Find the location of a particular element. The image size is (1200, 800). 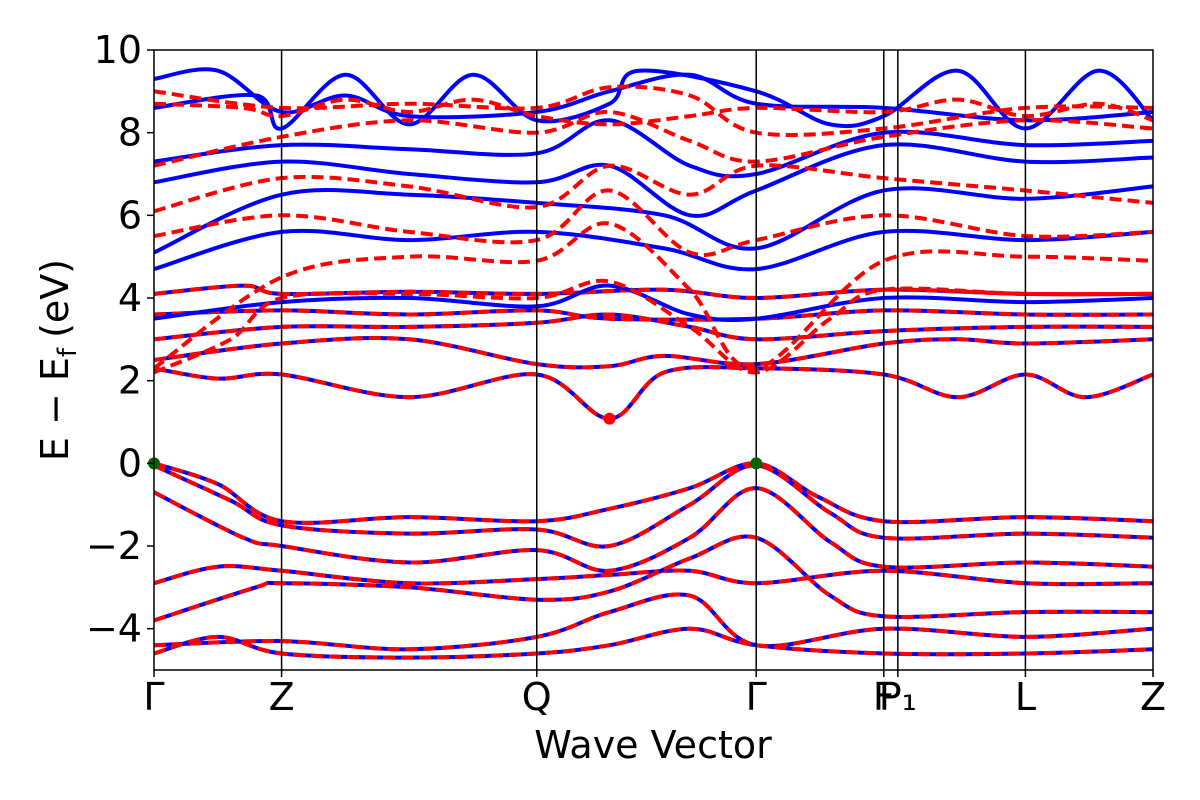

band-up1 is located at coordinates (653, 250).